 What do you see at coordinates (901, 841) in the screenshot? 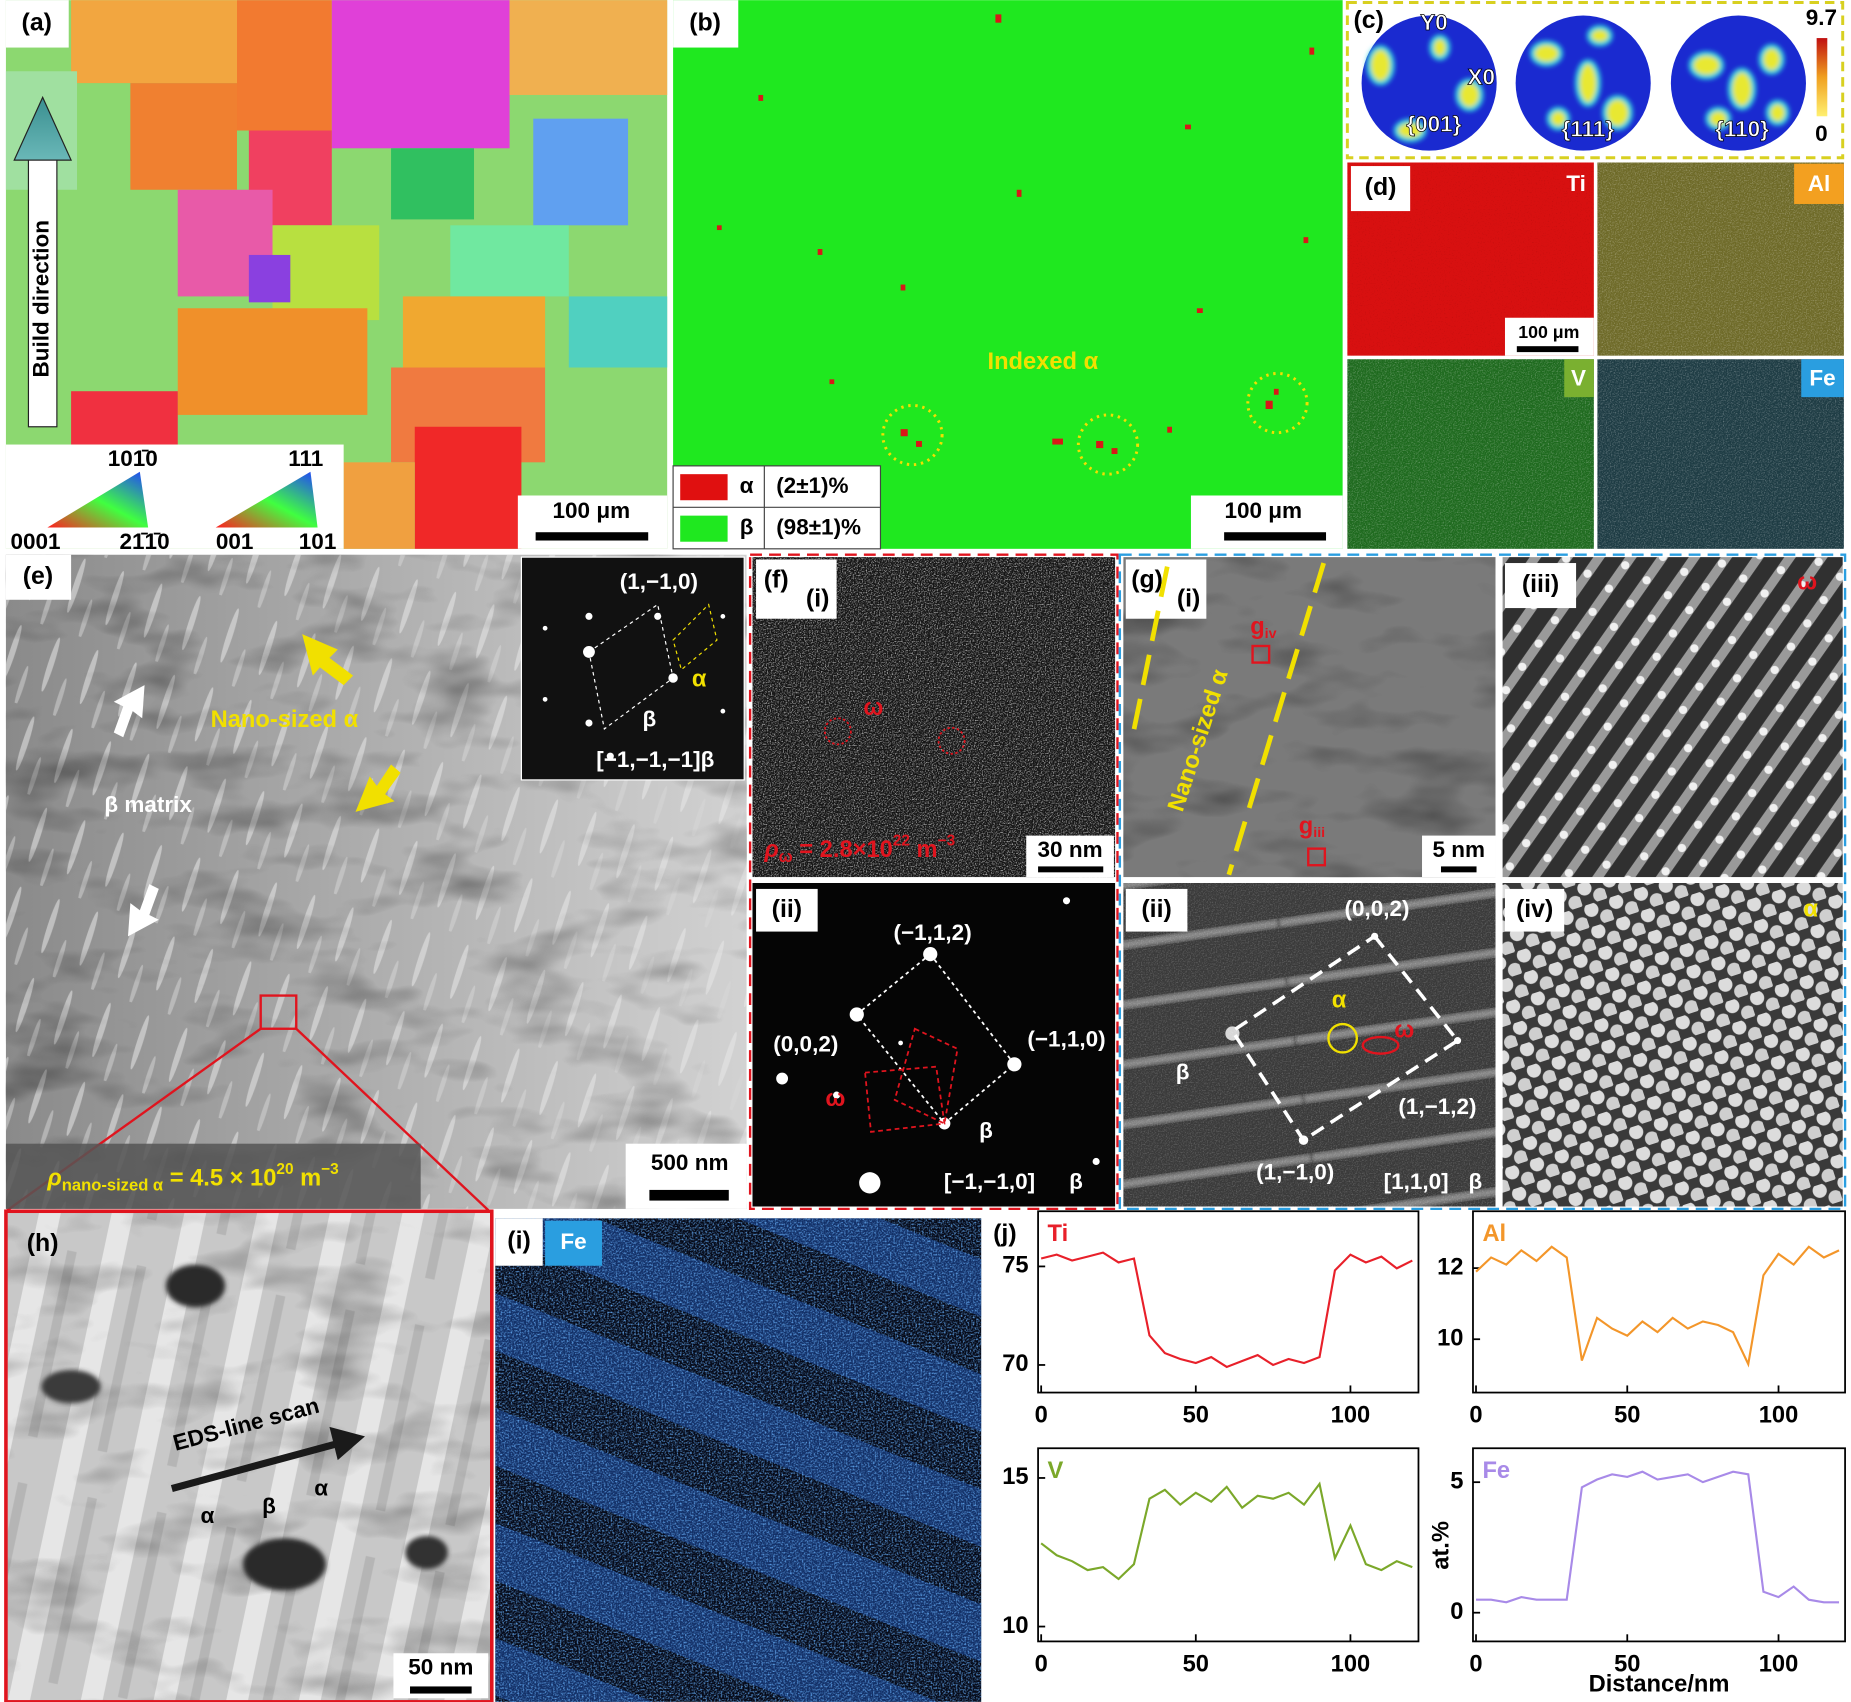
I see `density-exponent: 22` at bounding box center [901, 841].